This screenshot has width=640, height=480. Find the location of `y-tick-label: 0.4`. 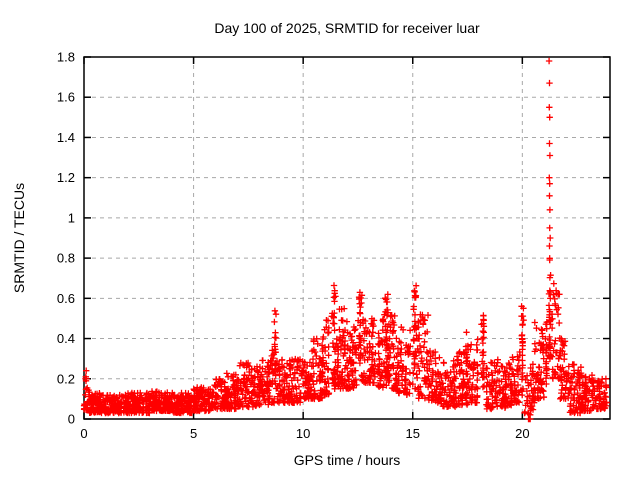

y-tick-label: 0.4 is located at coordinates (66, 338).